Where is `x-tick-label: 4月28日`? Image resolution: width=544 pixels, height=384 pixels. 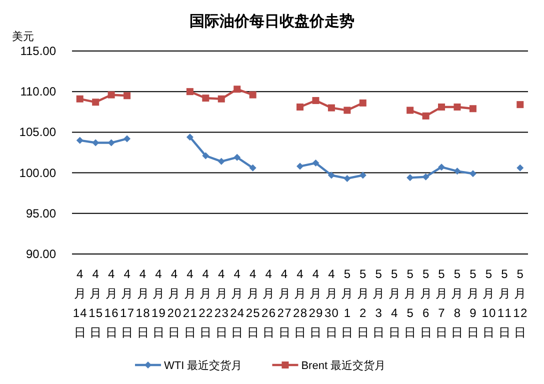
x-tick-label: 4月28日 is located at coordinates (300, 303).